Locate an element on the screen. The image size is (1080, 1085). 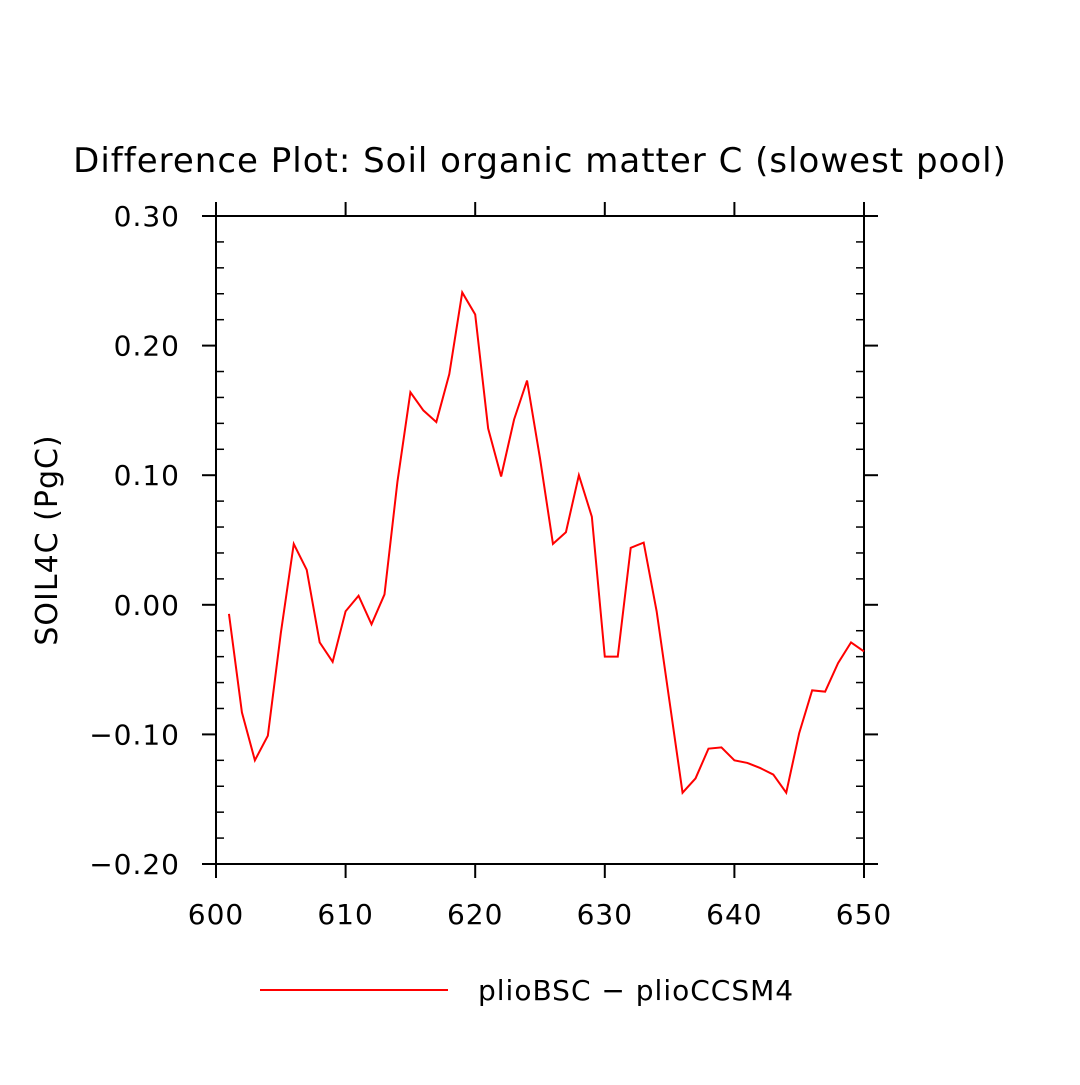
x-tick-label: 610 is located at coordinates (345, 914).